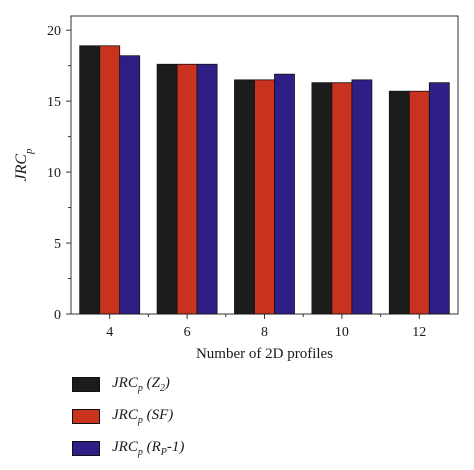  I want to click on y-tick-label: 10, so click(54, 173).